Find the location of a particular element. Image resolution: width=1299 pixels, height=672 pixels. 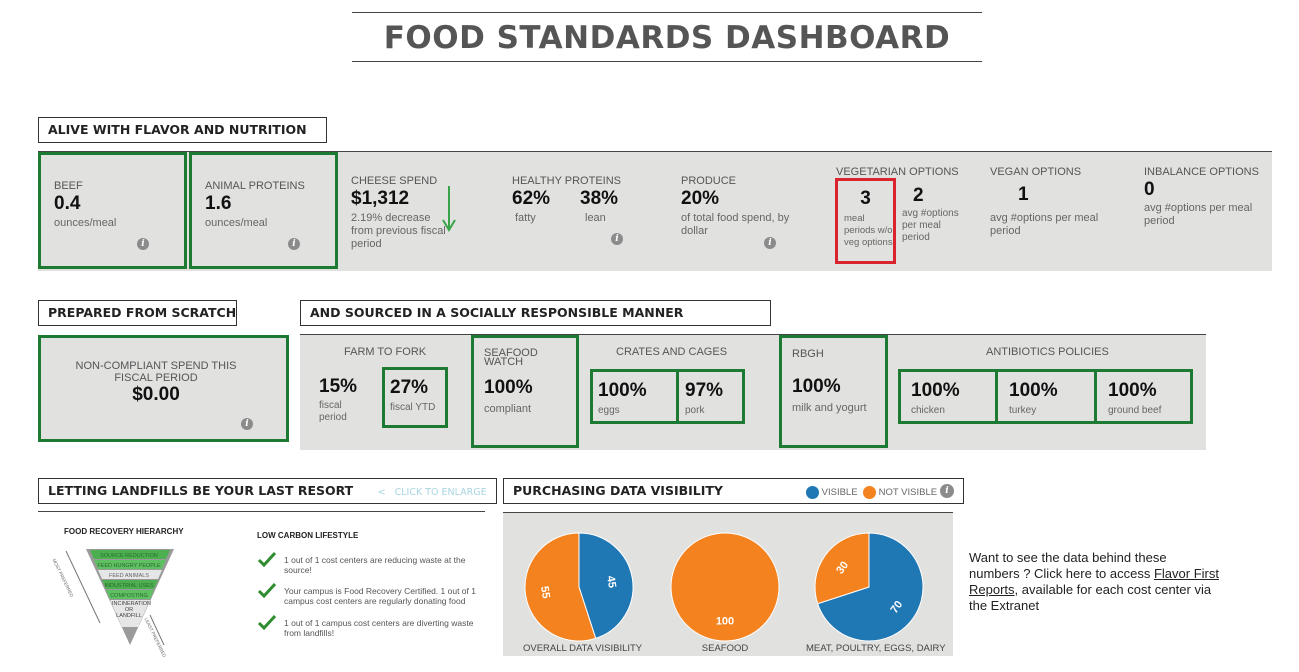

hierarchy-level: FEED ANIMALS is located at coordinates (129, 576).